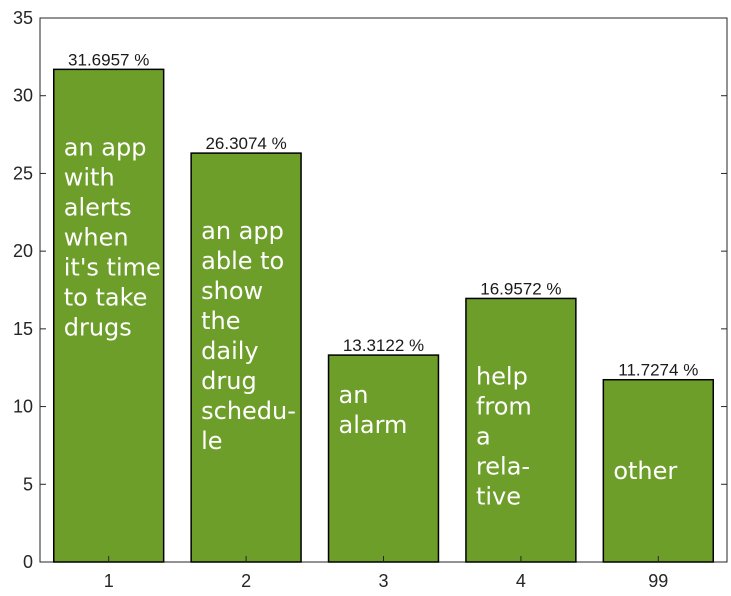  What do you see at coordinates (112, 267) in the screenshot?
I see `bar-annotation-line: it's time` at bounding box center [112, 267].